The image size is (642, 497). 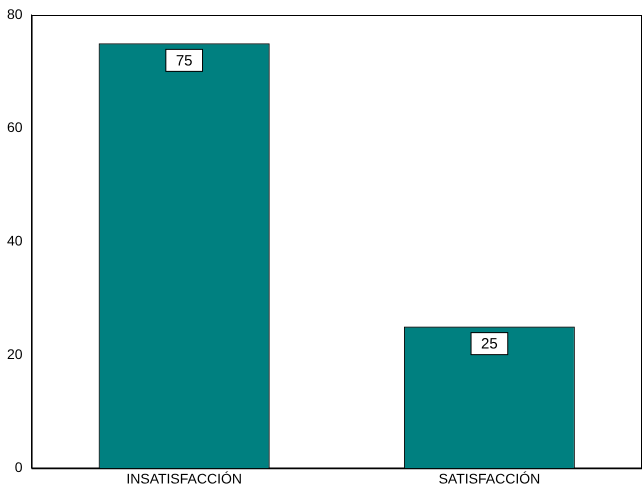 What do you see at coordinates (184, 61) in the screenshot?
I see `data-label: 75` at bounding box center [184, 61].